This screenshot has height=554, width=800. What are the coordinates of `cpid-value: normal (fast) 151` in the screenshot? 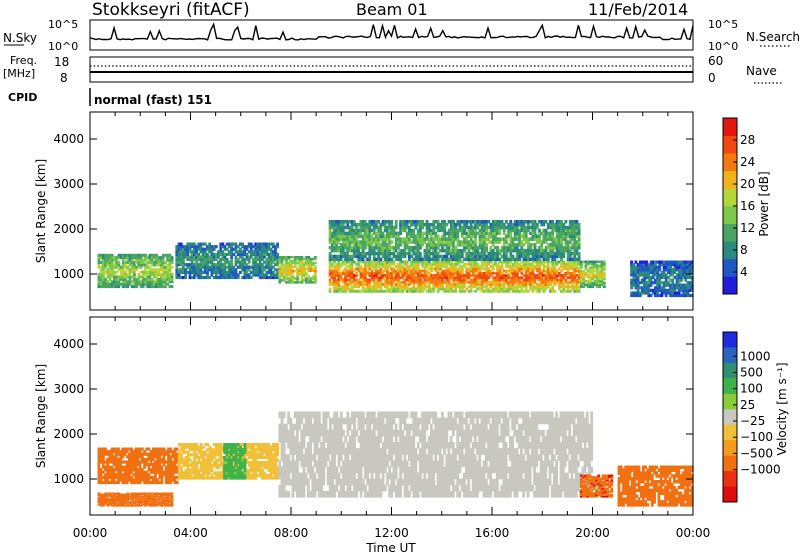 It's located at (153, 100).